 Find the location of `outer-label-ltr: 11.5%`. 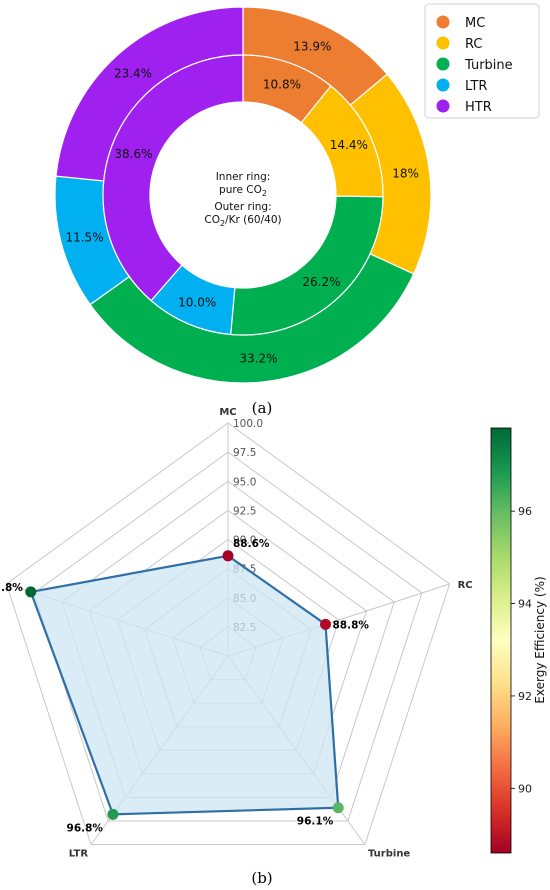

outer-label-ltr: 11.5% is located at coordinates (84, 237).